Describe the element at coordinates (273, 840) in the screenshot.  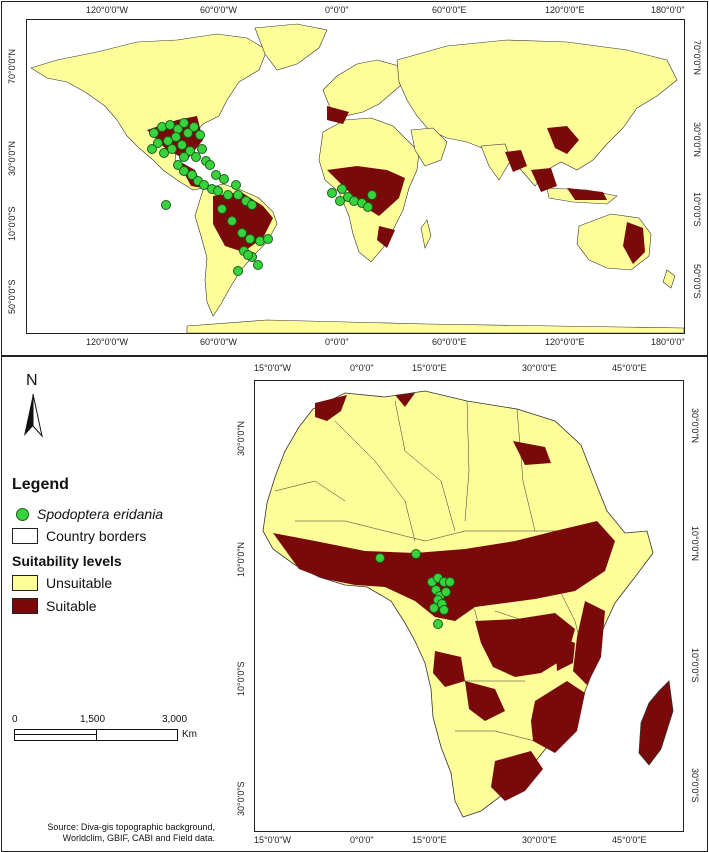
I see `africa-bottom-tick: 15°0'0"W` at that location.